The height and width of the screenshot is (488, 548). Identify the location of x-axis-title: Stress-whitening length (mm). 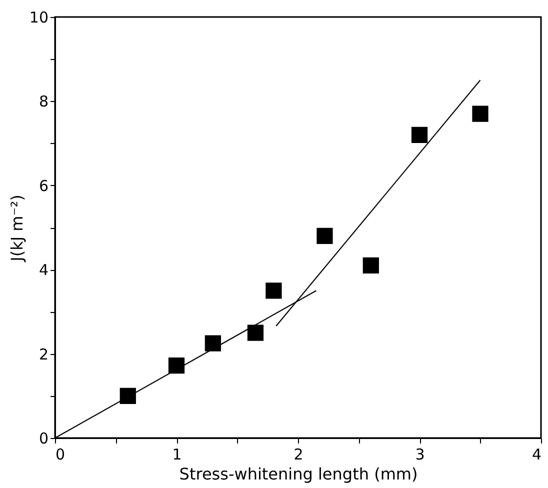
(298, 474).